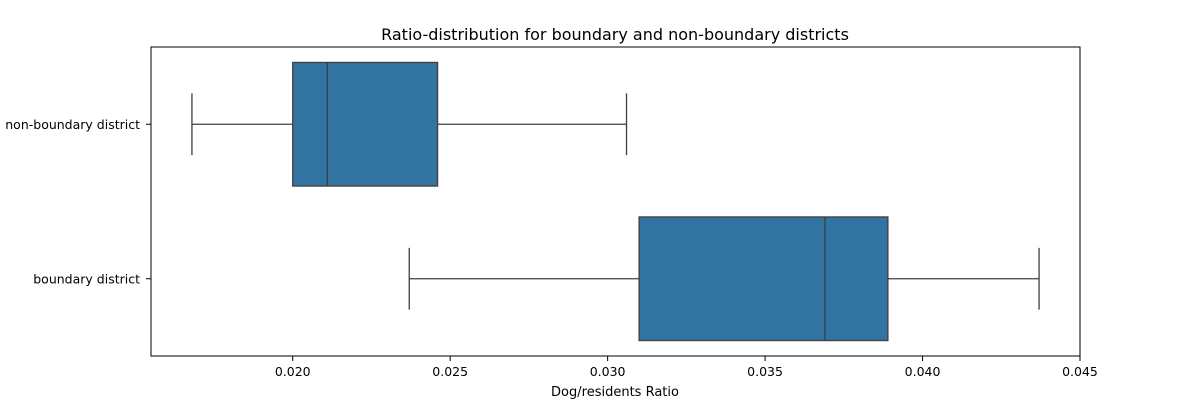 This screenshot has width=1200, height=400. Describe the element at coordinates (293, 371) in the screenshot. I see `x-tick-label: 0.020` at that location.